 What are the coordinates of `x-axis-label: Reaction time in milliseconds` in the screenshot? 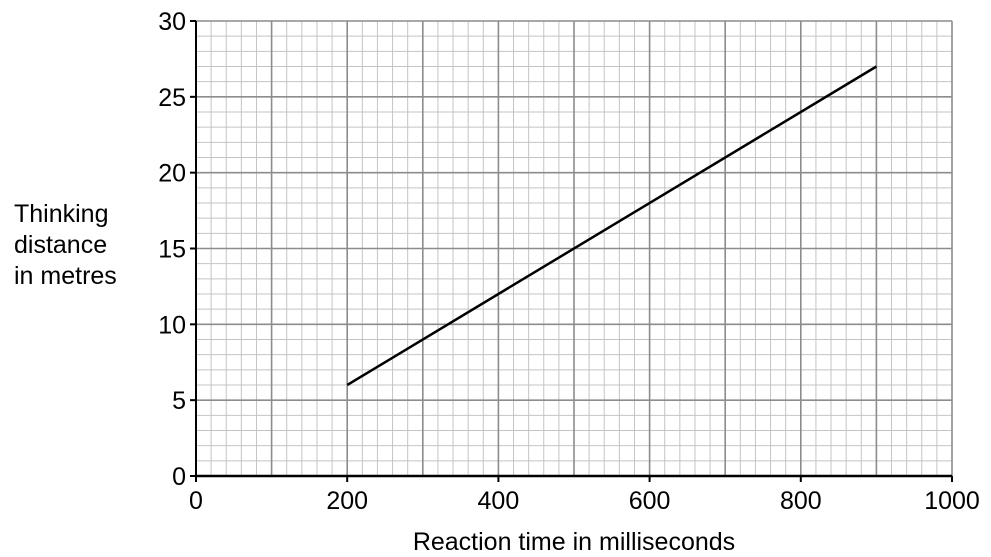 It's located at (574, 542).